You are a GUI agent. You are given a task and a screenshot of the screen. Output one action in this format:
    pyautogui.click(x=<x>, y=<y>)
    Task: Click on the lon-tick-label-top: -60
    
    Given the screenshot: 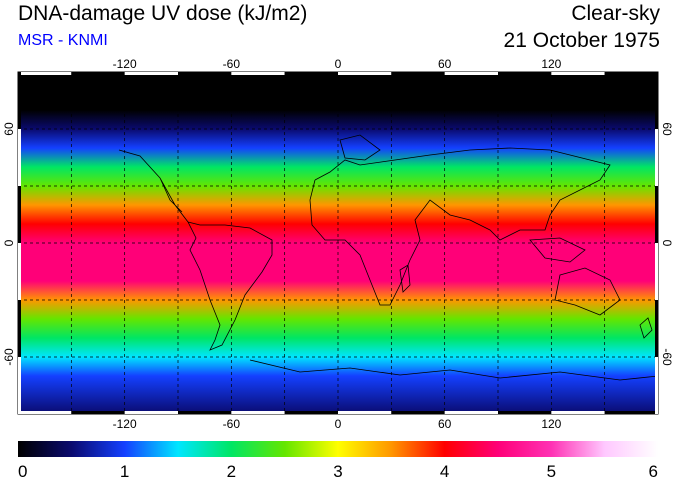 What is the action you would take?
    pyautogui.click(x=232, y=64)
    